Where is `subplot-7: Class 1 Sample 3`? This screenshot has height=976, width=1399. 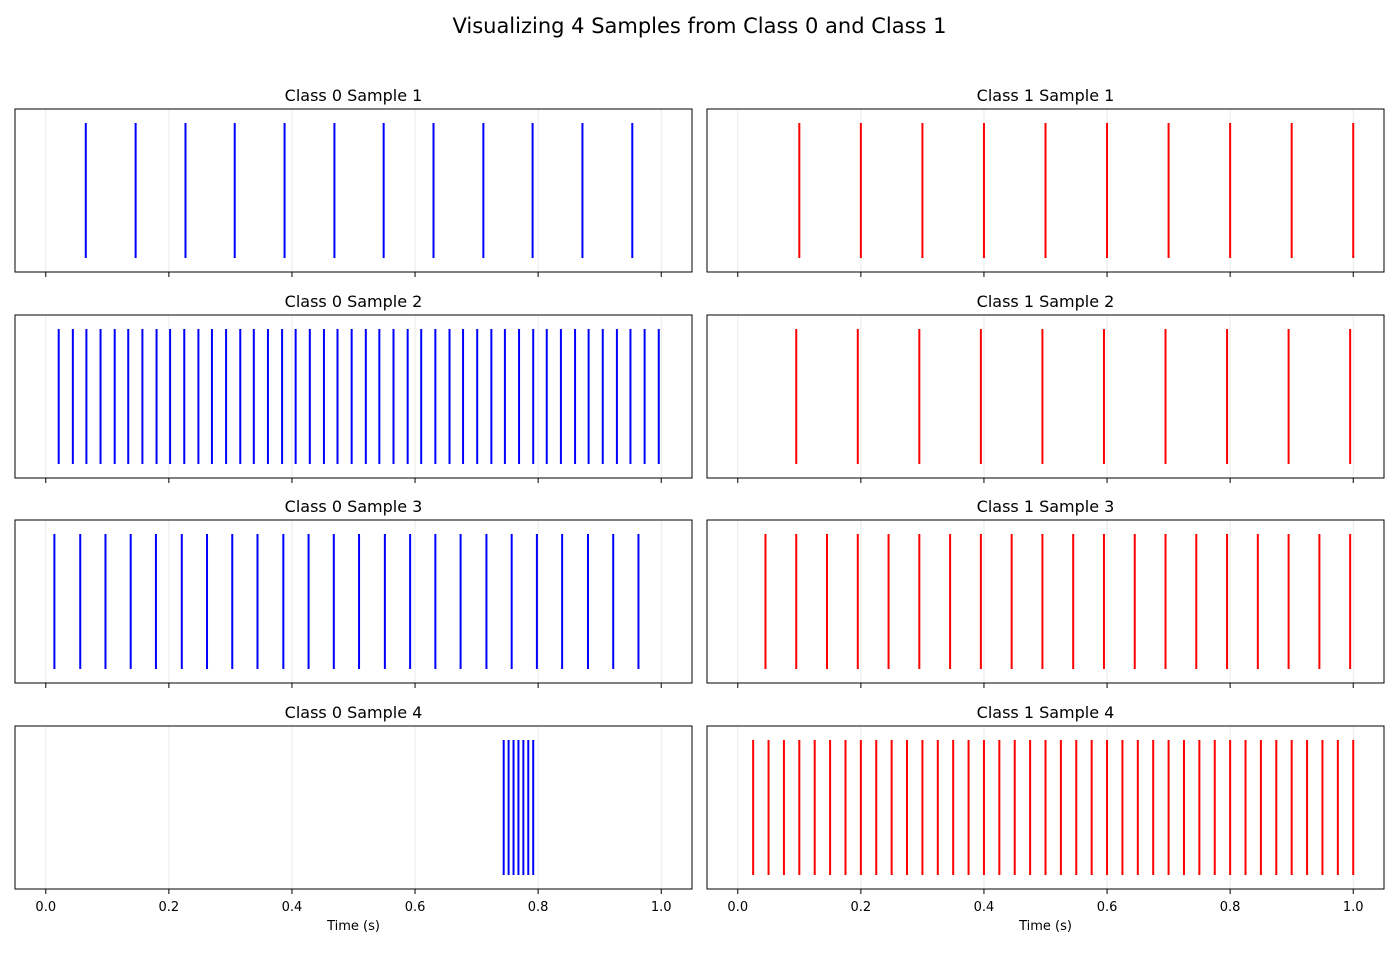 subplot-7: Class 1 Sample 3 is located at coordinates (1045, 592).